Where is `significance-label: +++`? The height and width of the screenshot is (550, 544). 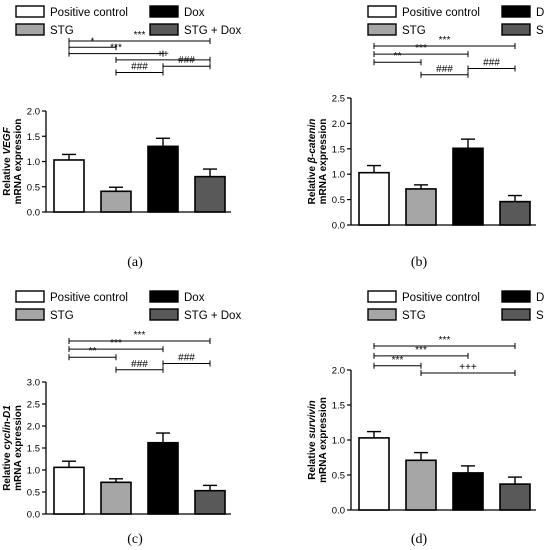
significance-label: +++ is located at coordinates (468, 367).